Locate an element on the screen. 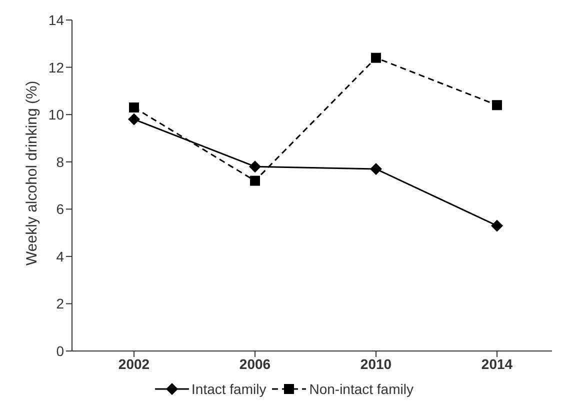  x-tick-label: 2010 is located at coordinates (376, 364).